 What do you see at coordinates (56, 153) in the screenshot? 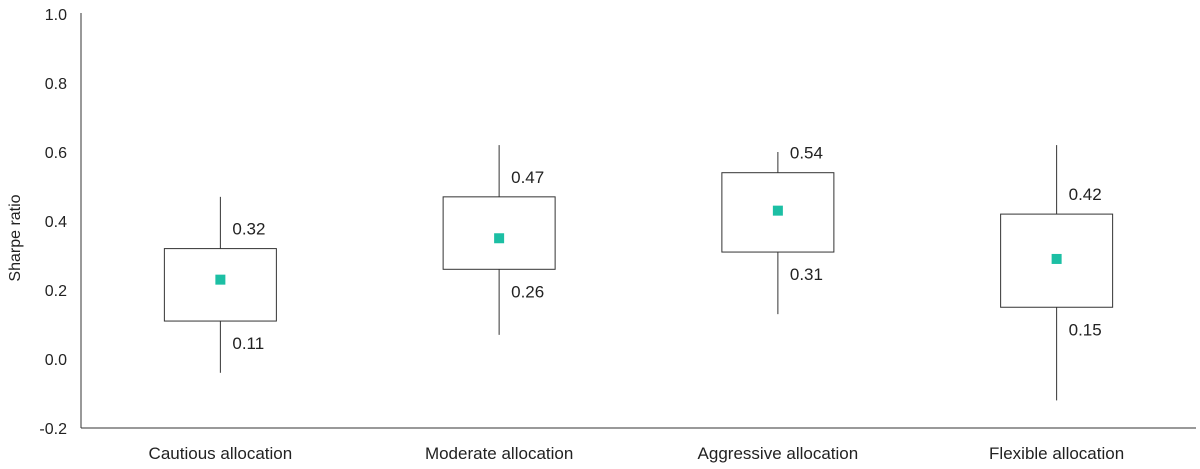
I see `y-tick-label: 0.6` at bounding box center [56, 153].